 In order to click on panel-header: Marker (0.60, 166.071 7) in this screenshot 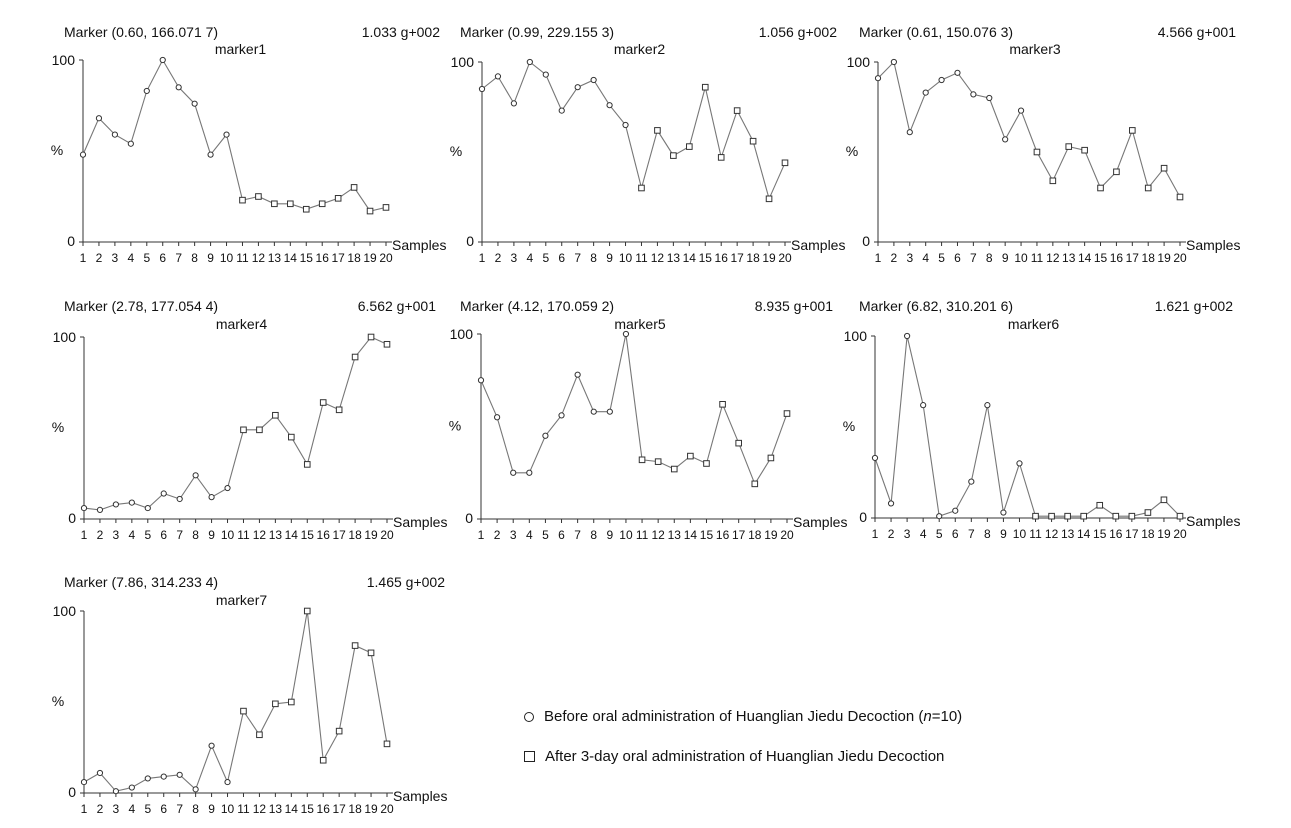, I will do `click(141, 32)`.